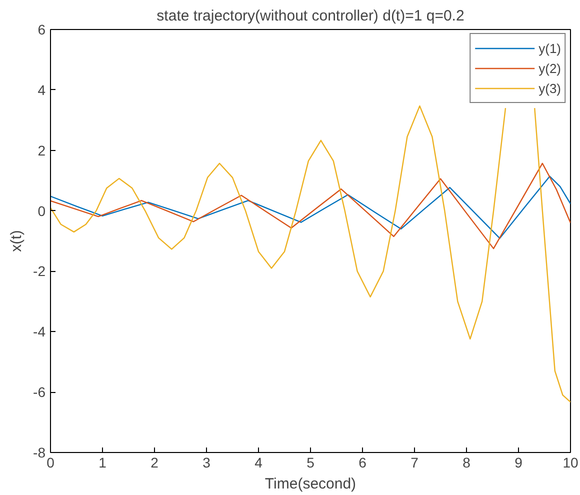 This screenshot has width=580, height=495. I want to click on x-tick-label: 2, so click(154, 462).